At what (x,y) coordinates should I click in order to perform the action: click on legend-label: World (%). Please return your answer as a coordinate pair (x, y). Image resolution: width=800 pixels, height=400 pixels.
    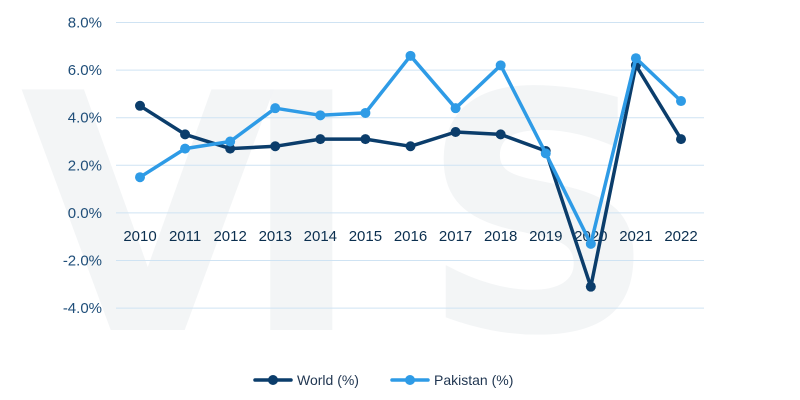
    Looking at the image, I should click on (328, 380).